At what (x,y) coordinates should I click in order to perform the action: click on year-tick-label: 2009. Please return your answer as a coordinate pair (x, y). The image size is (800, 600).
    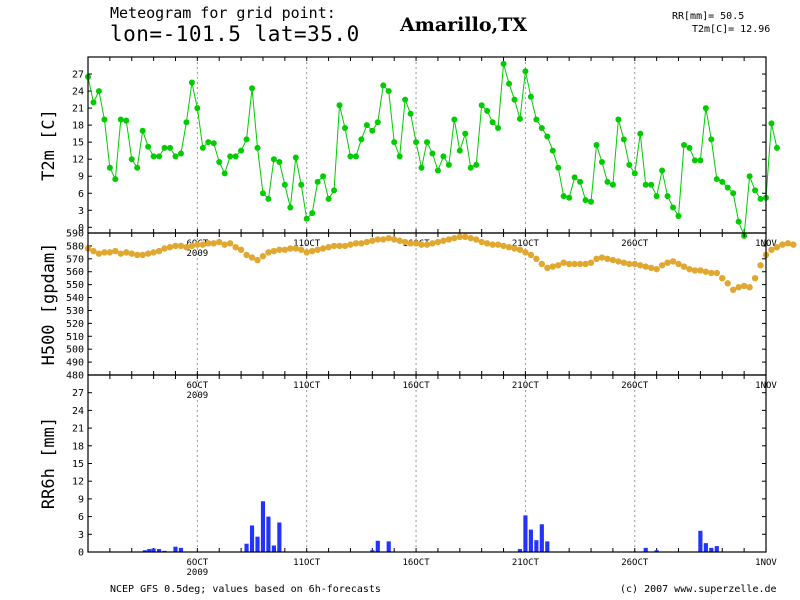
    Looking at the image, I should click on (198, 573).